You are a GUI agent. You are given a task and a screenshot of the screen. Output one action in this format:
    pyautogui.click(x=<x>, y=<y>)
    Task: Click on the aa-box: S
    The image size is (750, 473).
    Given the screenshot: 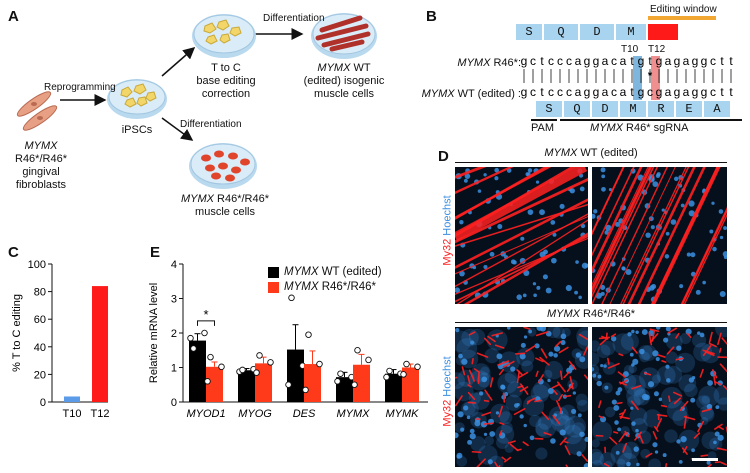 What is the action you would take?
    pyautogui.click(x=549, y=109)
    